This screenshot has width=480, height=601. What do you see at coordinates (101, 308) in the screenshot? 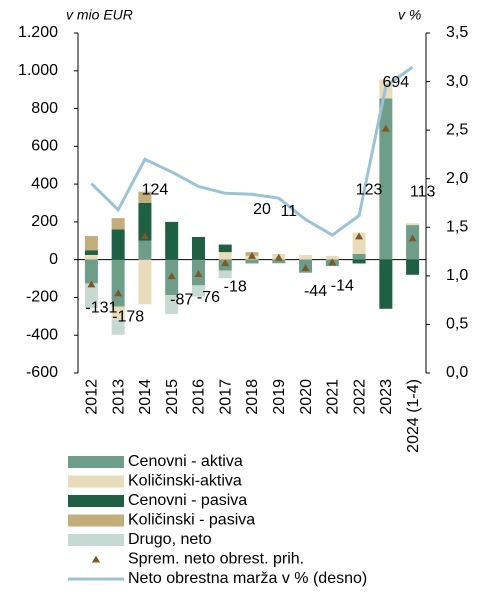
I see `data-label: -131` at bounding box center [101, 308].